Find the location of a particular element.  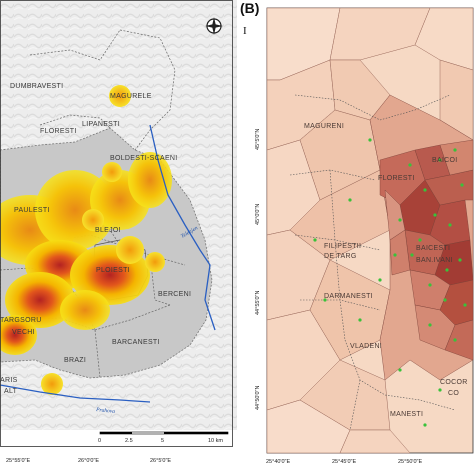

y-coordinate-label: 44°50'0"N is located at coordinates (258, 398).